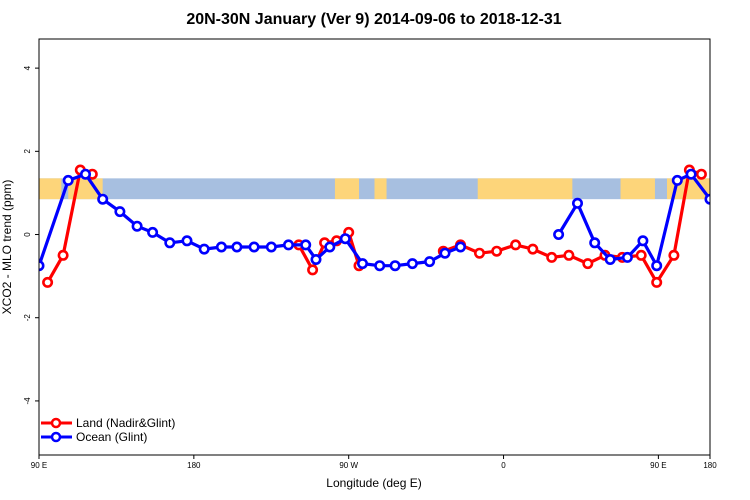 Image resolution: width=750 pixels, height=500 pixels. I want to click on y-tick-label: 2, so click(27, 151).